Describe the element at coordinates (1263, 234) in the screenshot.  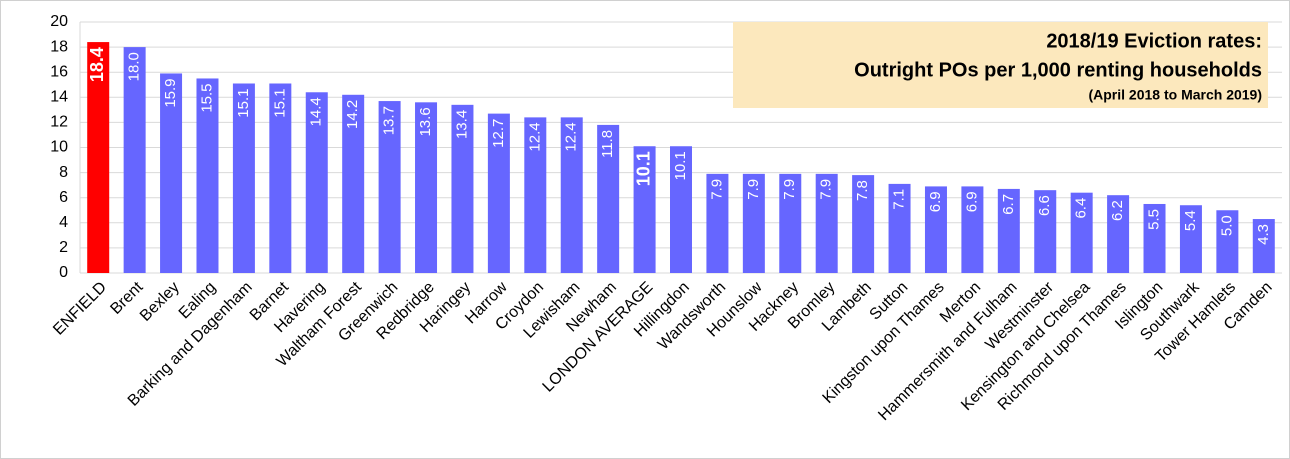
I see `value-label: 4.3` at that location.